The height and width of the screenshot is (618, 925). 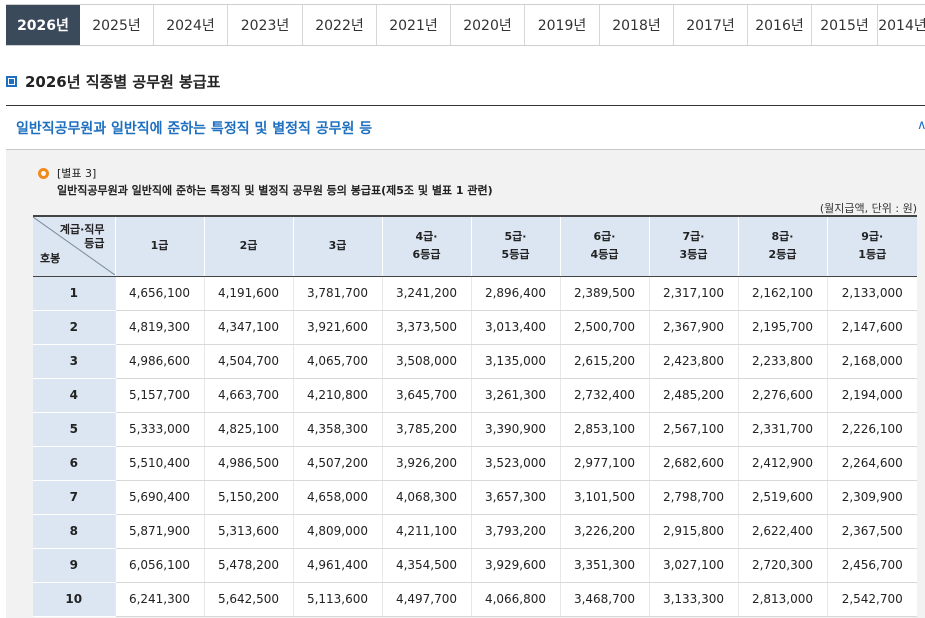 What do you see at coordinates (901, 25) in the screenshot?
I see `year-tab-12: 2014년` at bounding box center [901, 25].